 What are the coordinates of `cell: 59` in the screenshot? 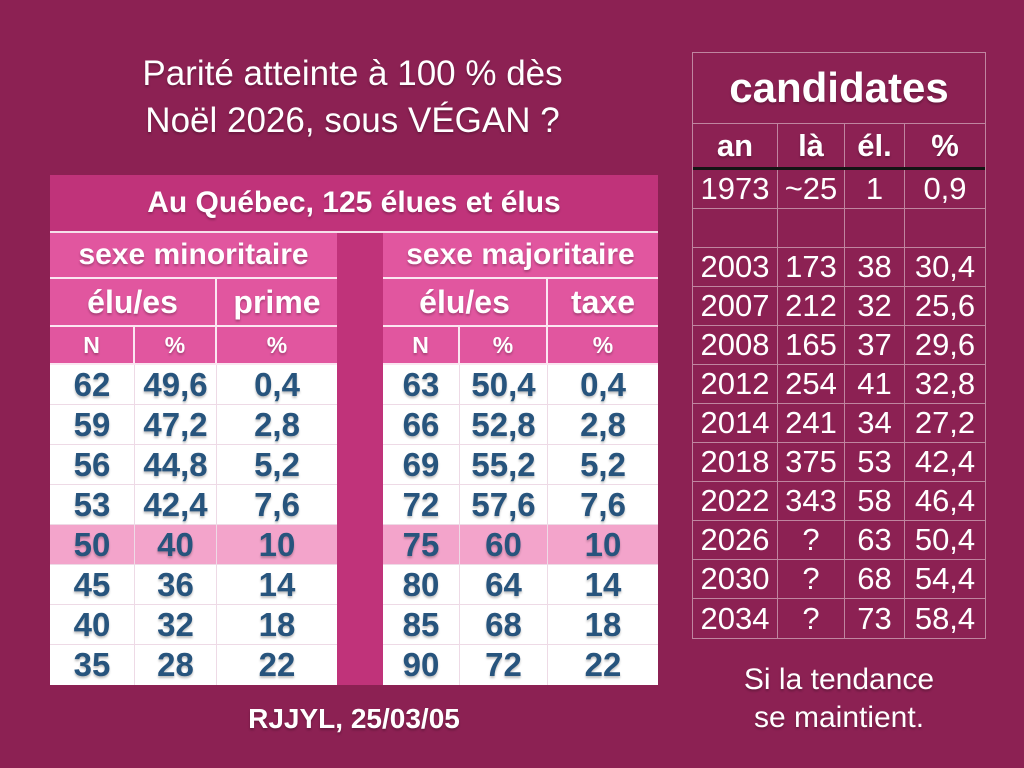 It's located at (92, 425).